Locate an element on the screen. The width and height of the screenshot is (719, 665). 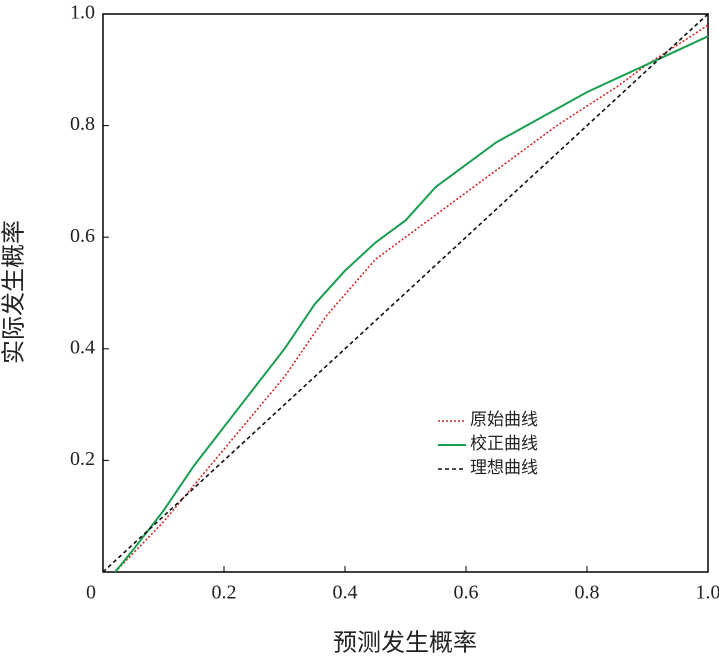
legend-label: 校正曲线 is located at coordinates (504, 443).